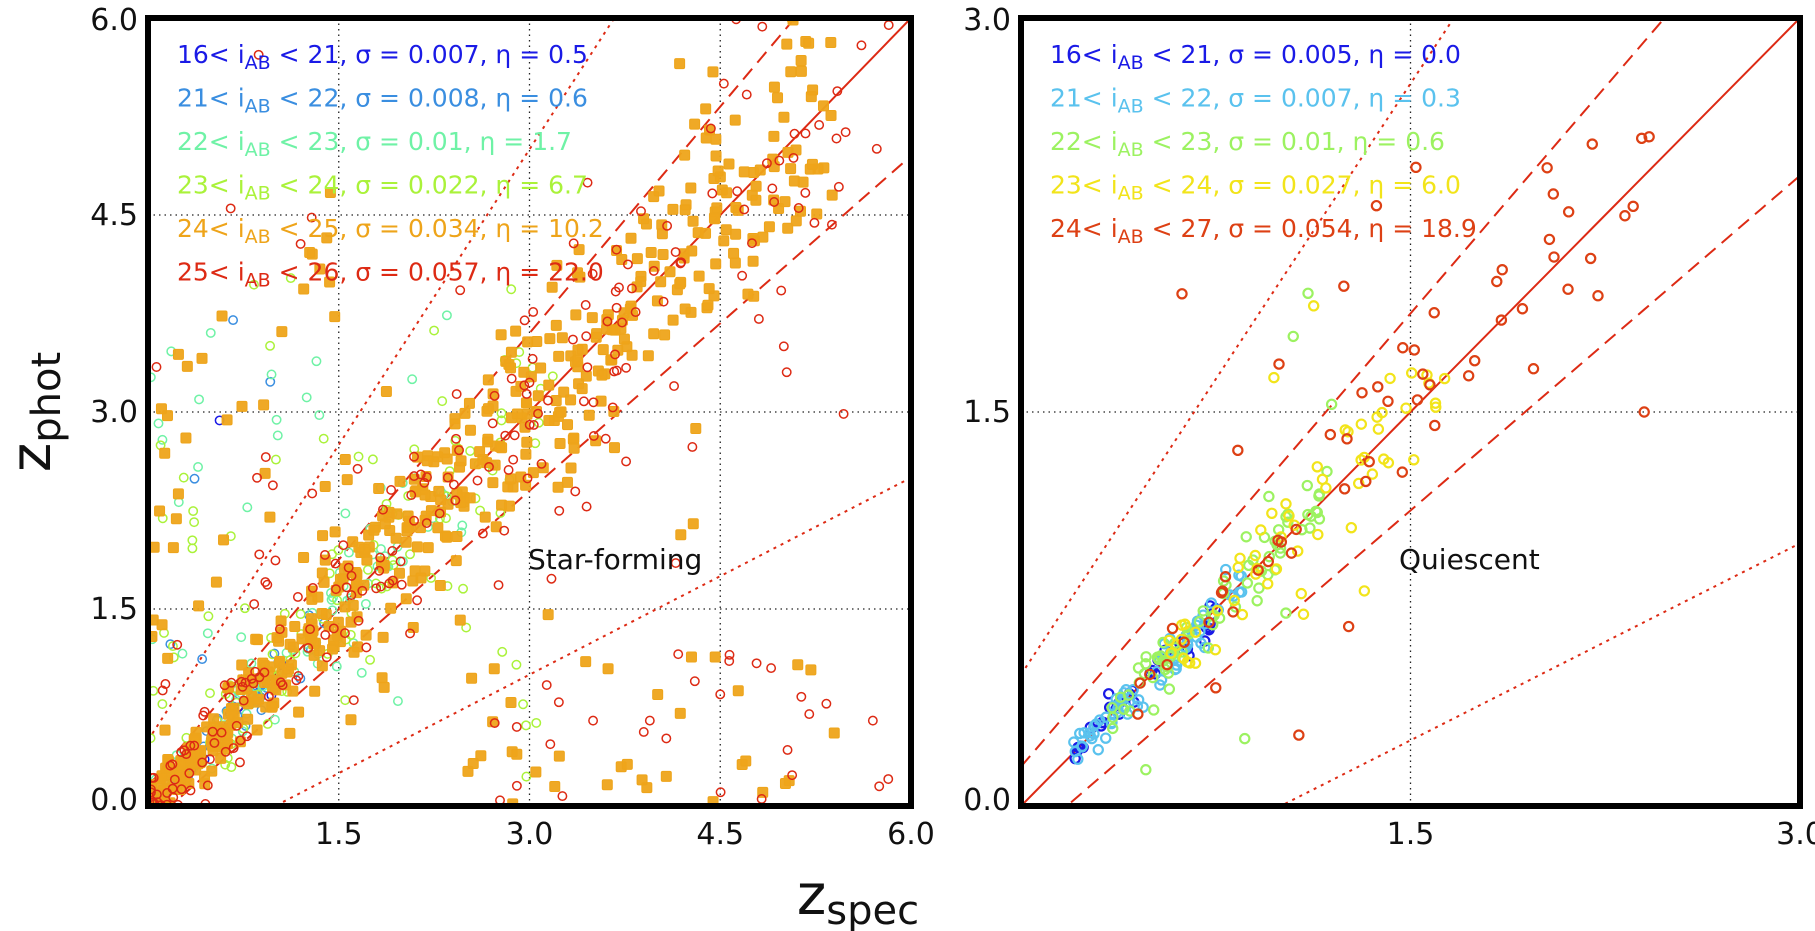  Describe the element at coordinates (207, 98) in the screenshot. I see `legend-range: 21<` at that location.